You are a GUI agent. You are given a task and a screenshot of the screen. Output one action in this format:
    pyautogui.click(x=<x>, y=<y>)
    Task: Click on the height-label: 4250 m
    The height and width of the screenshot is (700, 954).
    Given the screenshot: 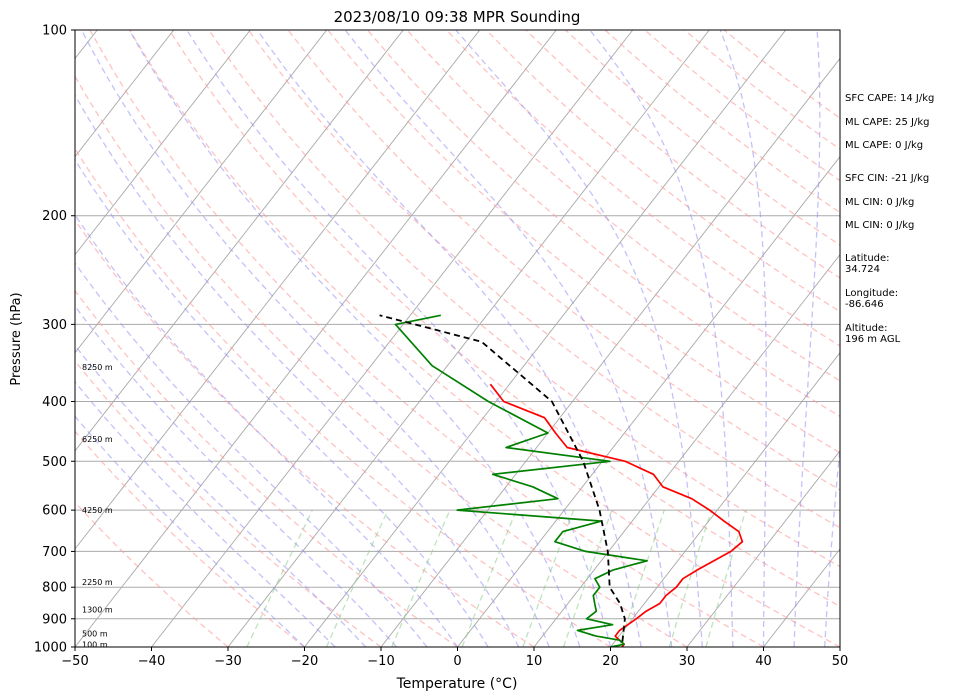 What is the action you would take?
    pyautogui.click(x=97, y=510)
    